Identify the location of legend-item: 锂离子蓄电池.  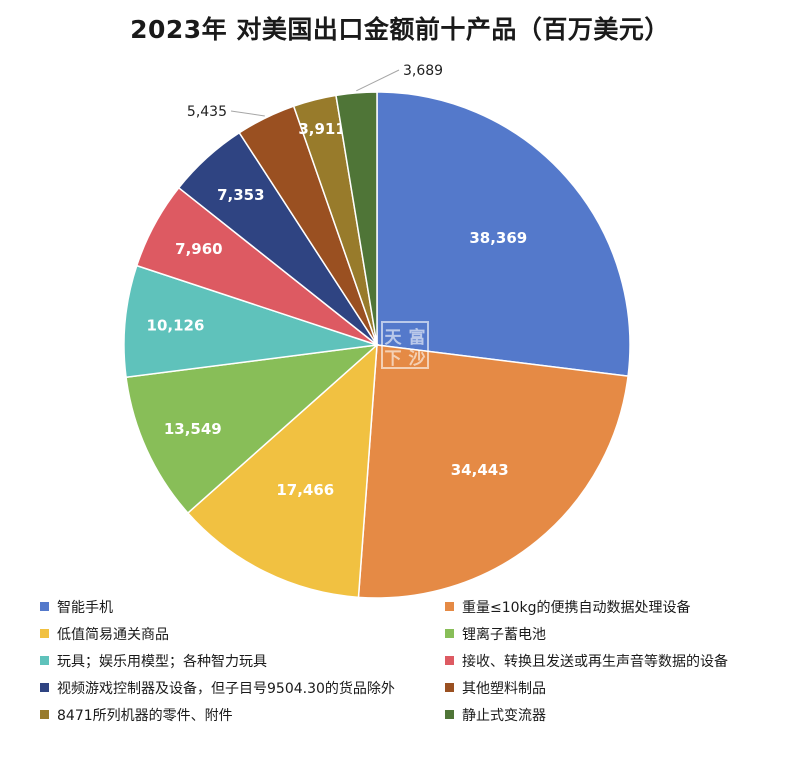
(612, 633).